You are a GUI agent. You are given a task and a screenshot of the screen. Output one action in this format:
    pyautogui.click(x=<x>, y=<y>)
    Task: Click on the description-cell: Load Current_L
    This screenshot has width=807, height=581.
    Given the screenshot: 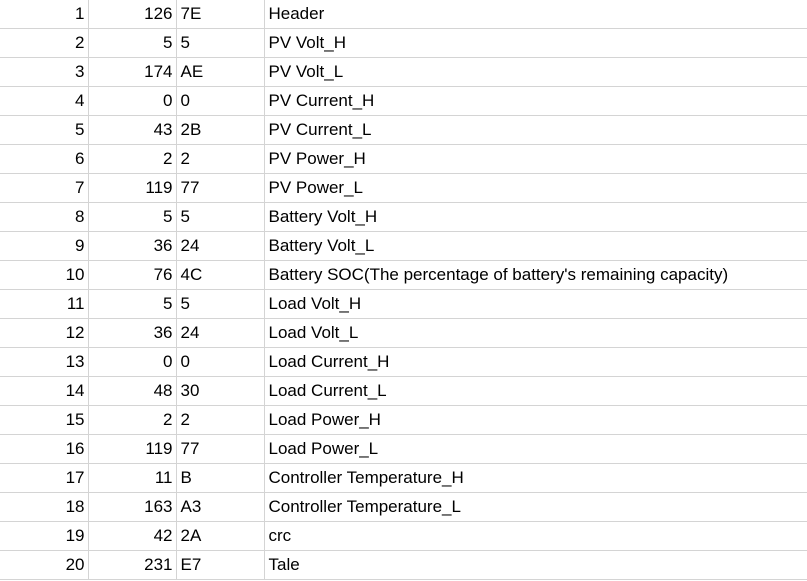 What is the action you would take?
    pyautogui.click(x=535, y=391)
    